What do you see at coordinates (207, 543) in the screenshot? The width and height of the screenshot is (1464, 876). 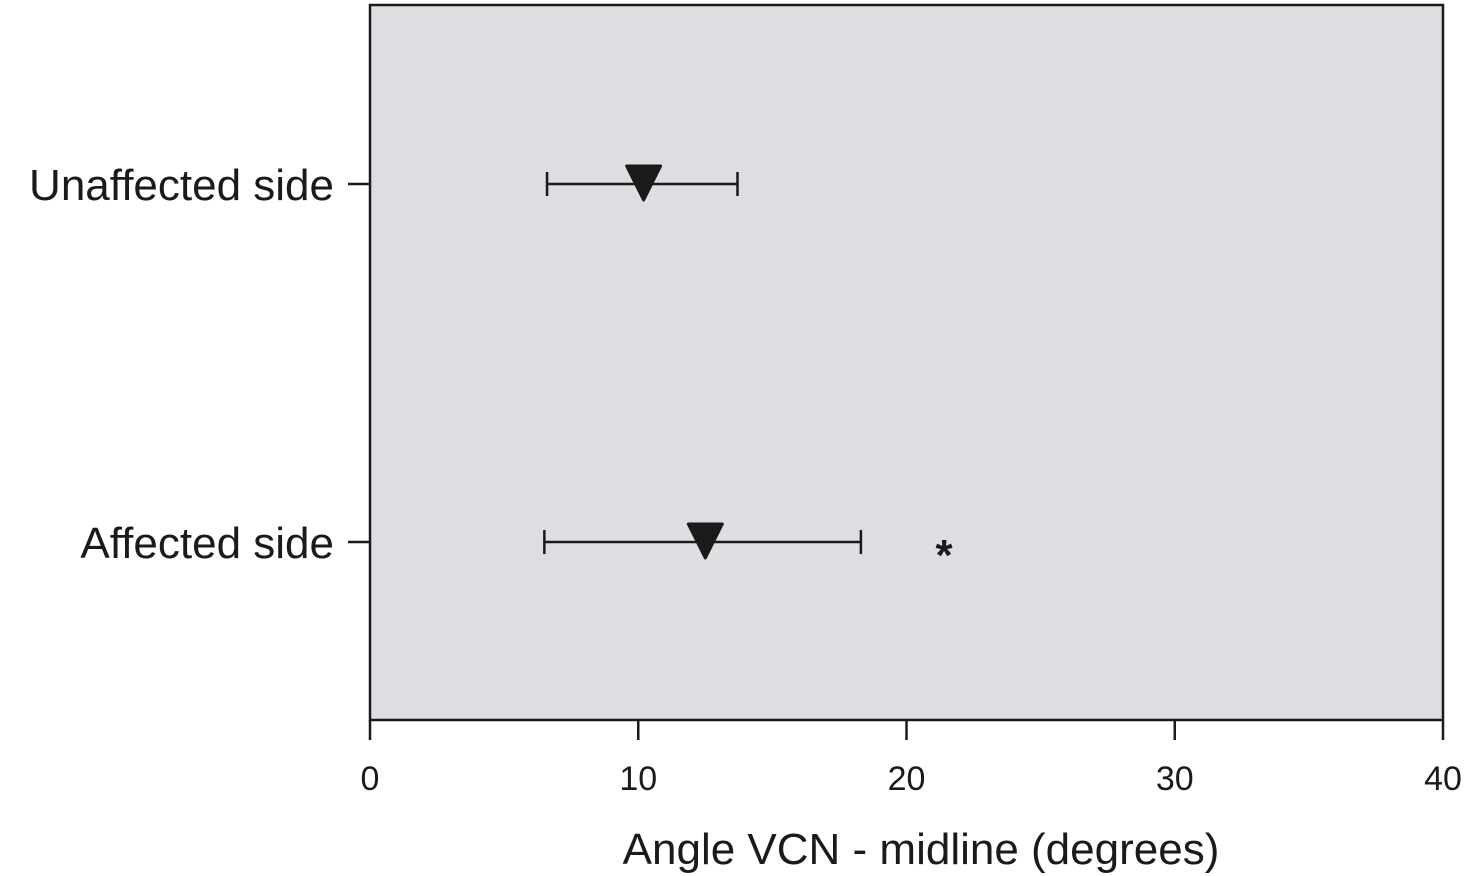 I see `y-category-label-1: Affected side` at bounding box center [207, 543].